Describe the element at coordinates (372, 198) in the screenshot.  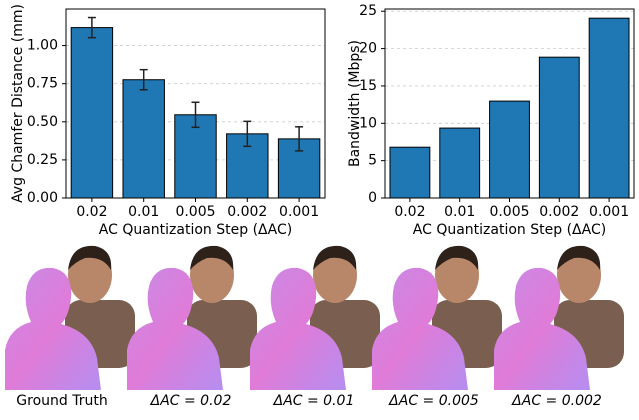
I see `y-tick-label: 0` at that location.